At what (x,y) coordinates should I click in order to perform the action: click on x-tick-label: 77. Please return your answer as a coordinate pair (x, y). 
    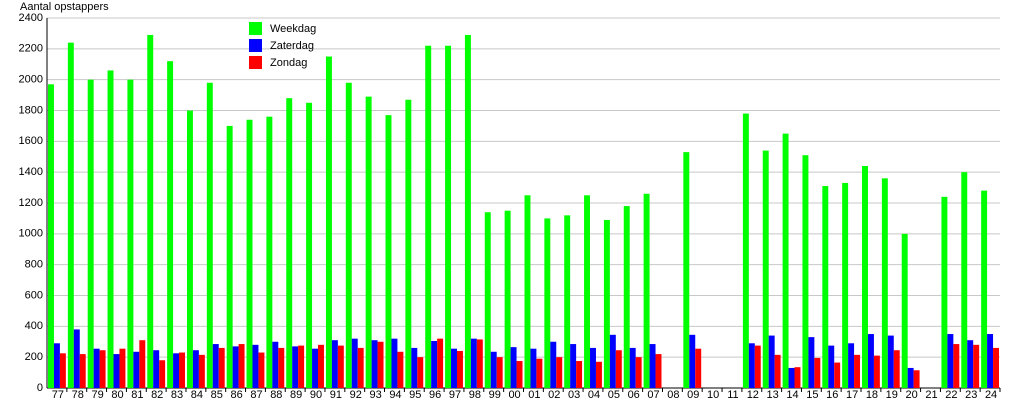
    Looking at the image, I should click on (58, 394).